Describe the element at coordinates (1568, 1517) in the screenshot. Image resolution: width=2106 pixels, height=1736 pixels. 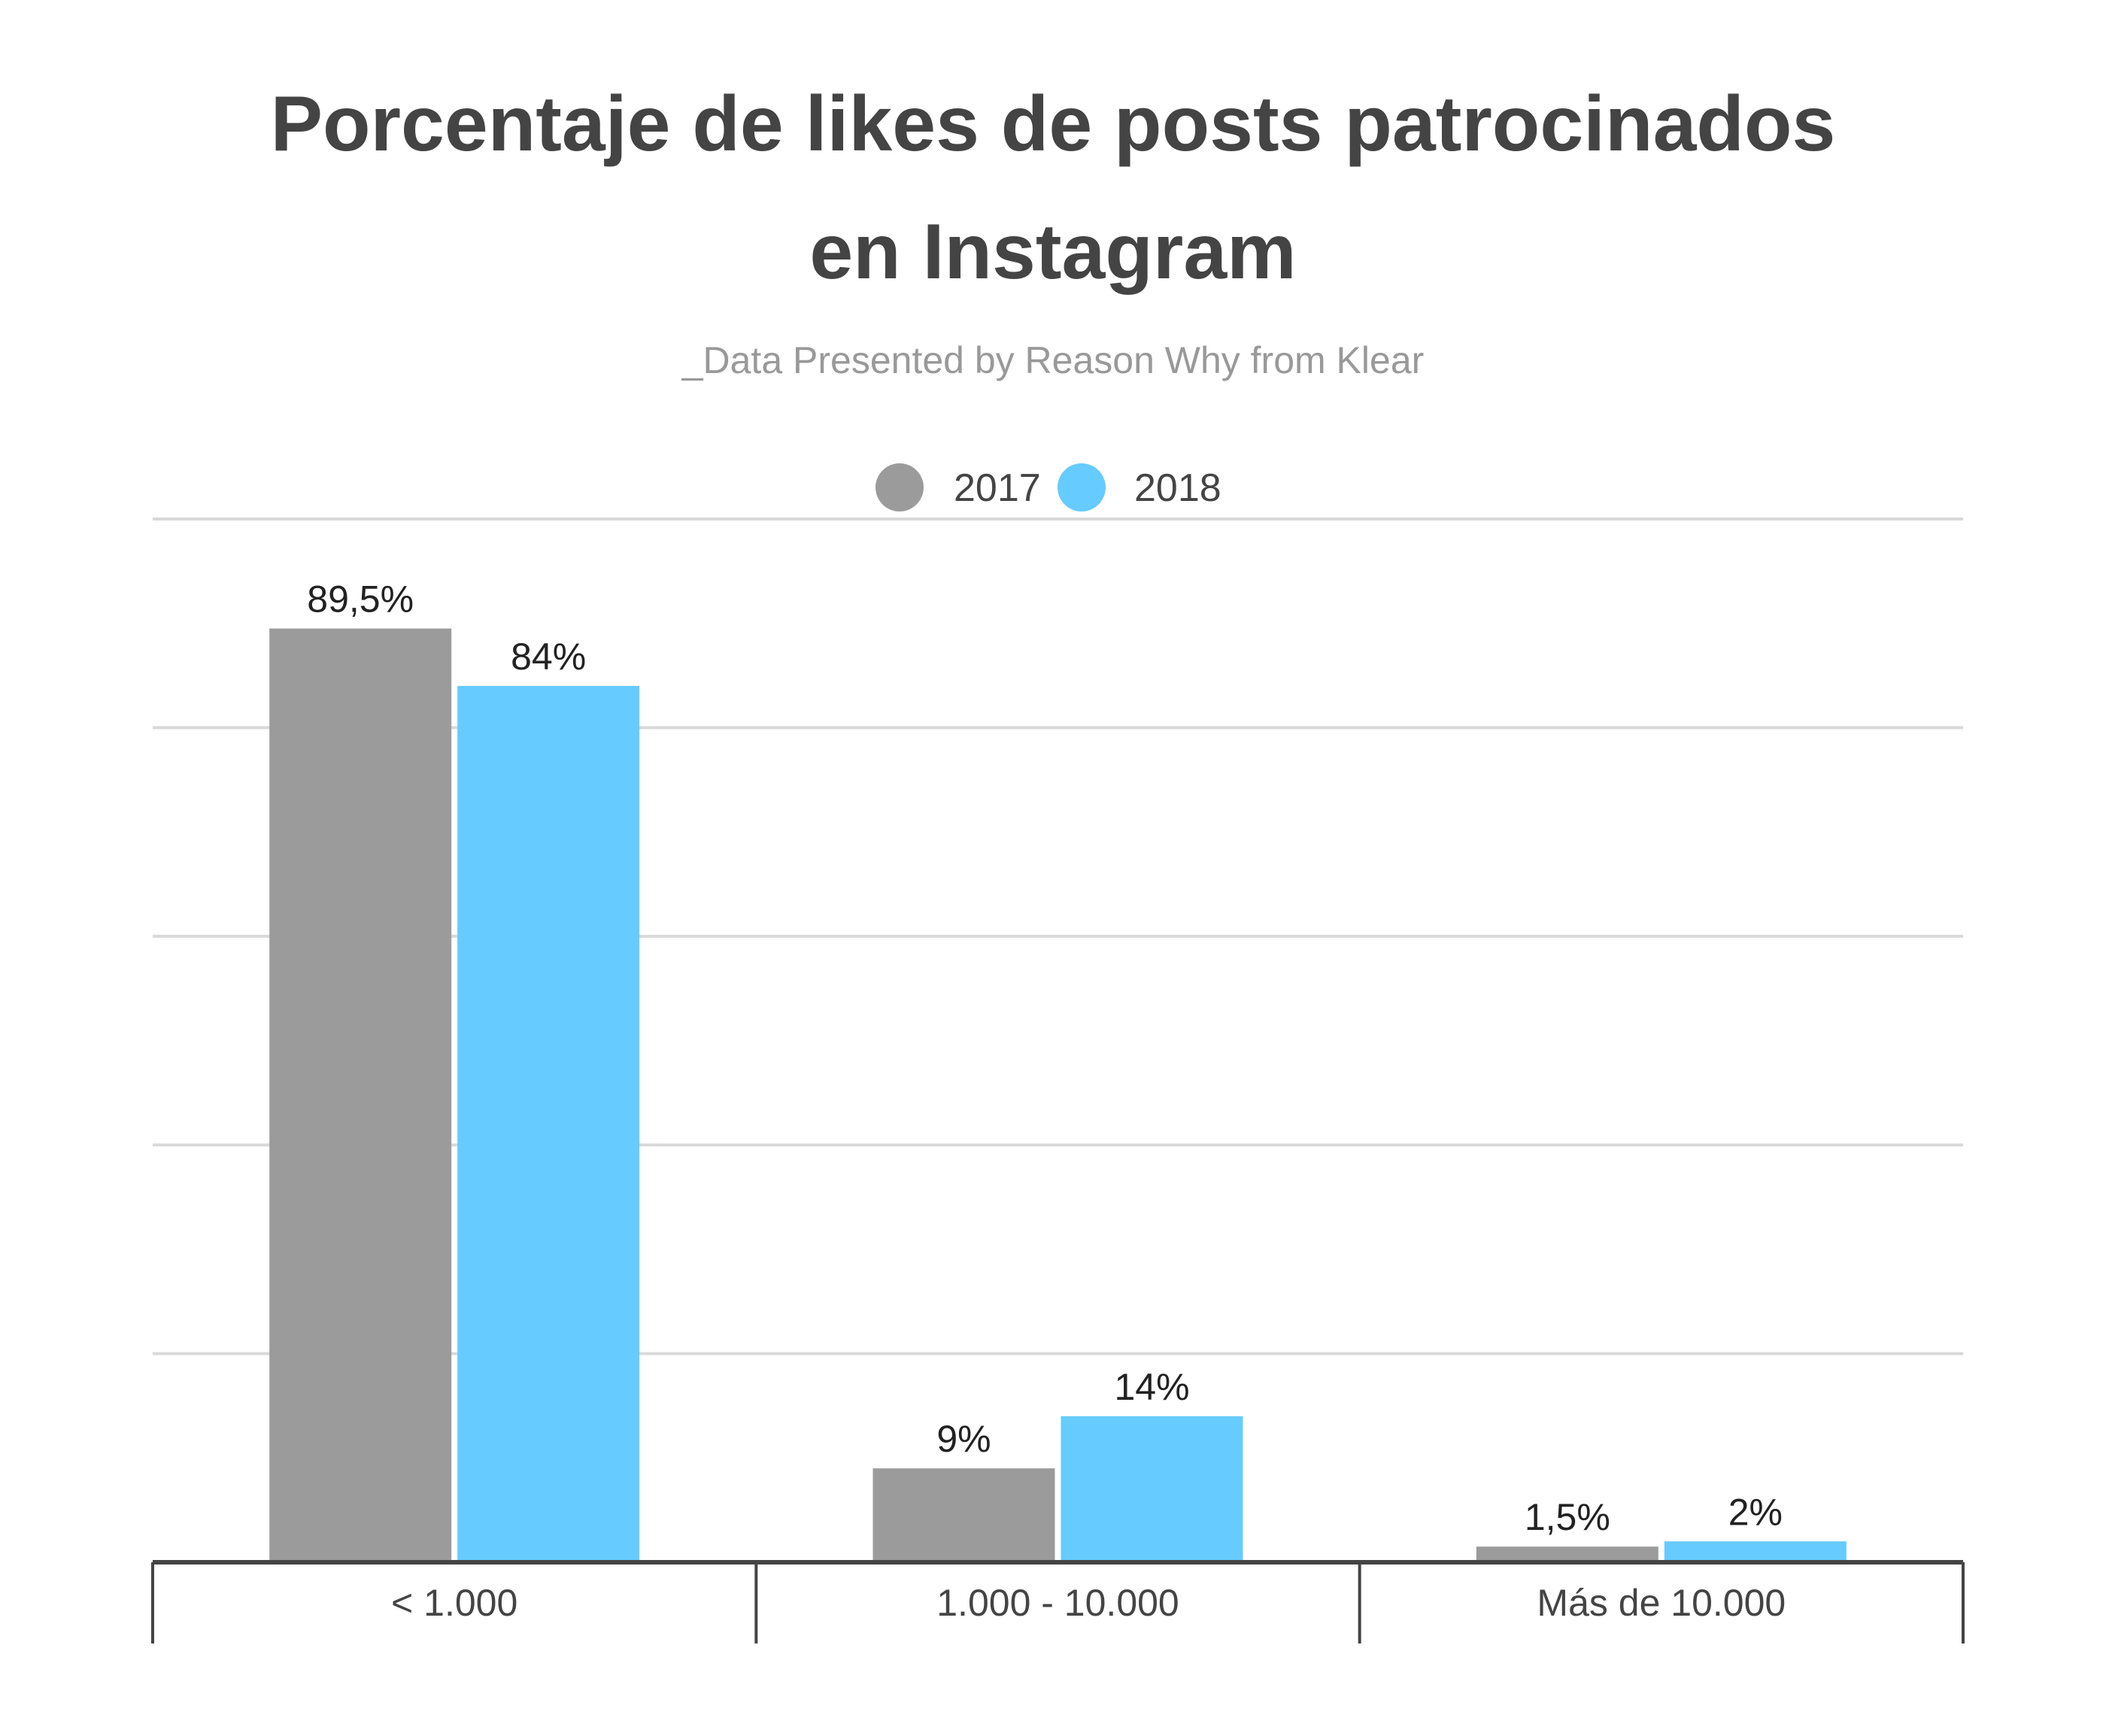
I see `bar-label-2017-2: 1,5%` at that location.